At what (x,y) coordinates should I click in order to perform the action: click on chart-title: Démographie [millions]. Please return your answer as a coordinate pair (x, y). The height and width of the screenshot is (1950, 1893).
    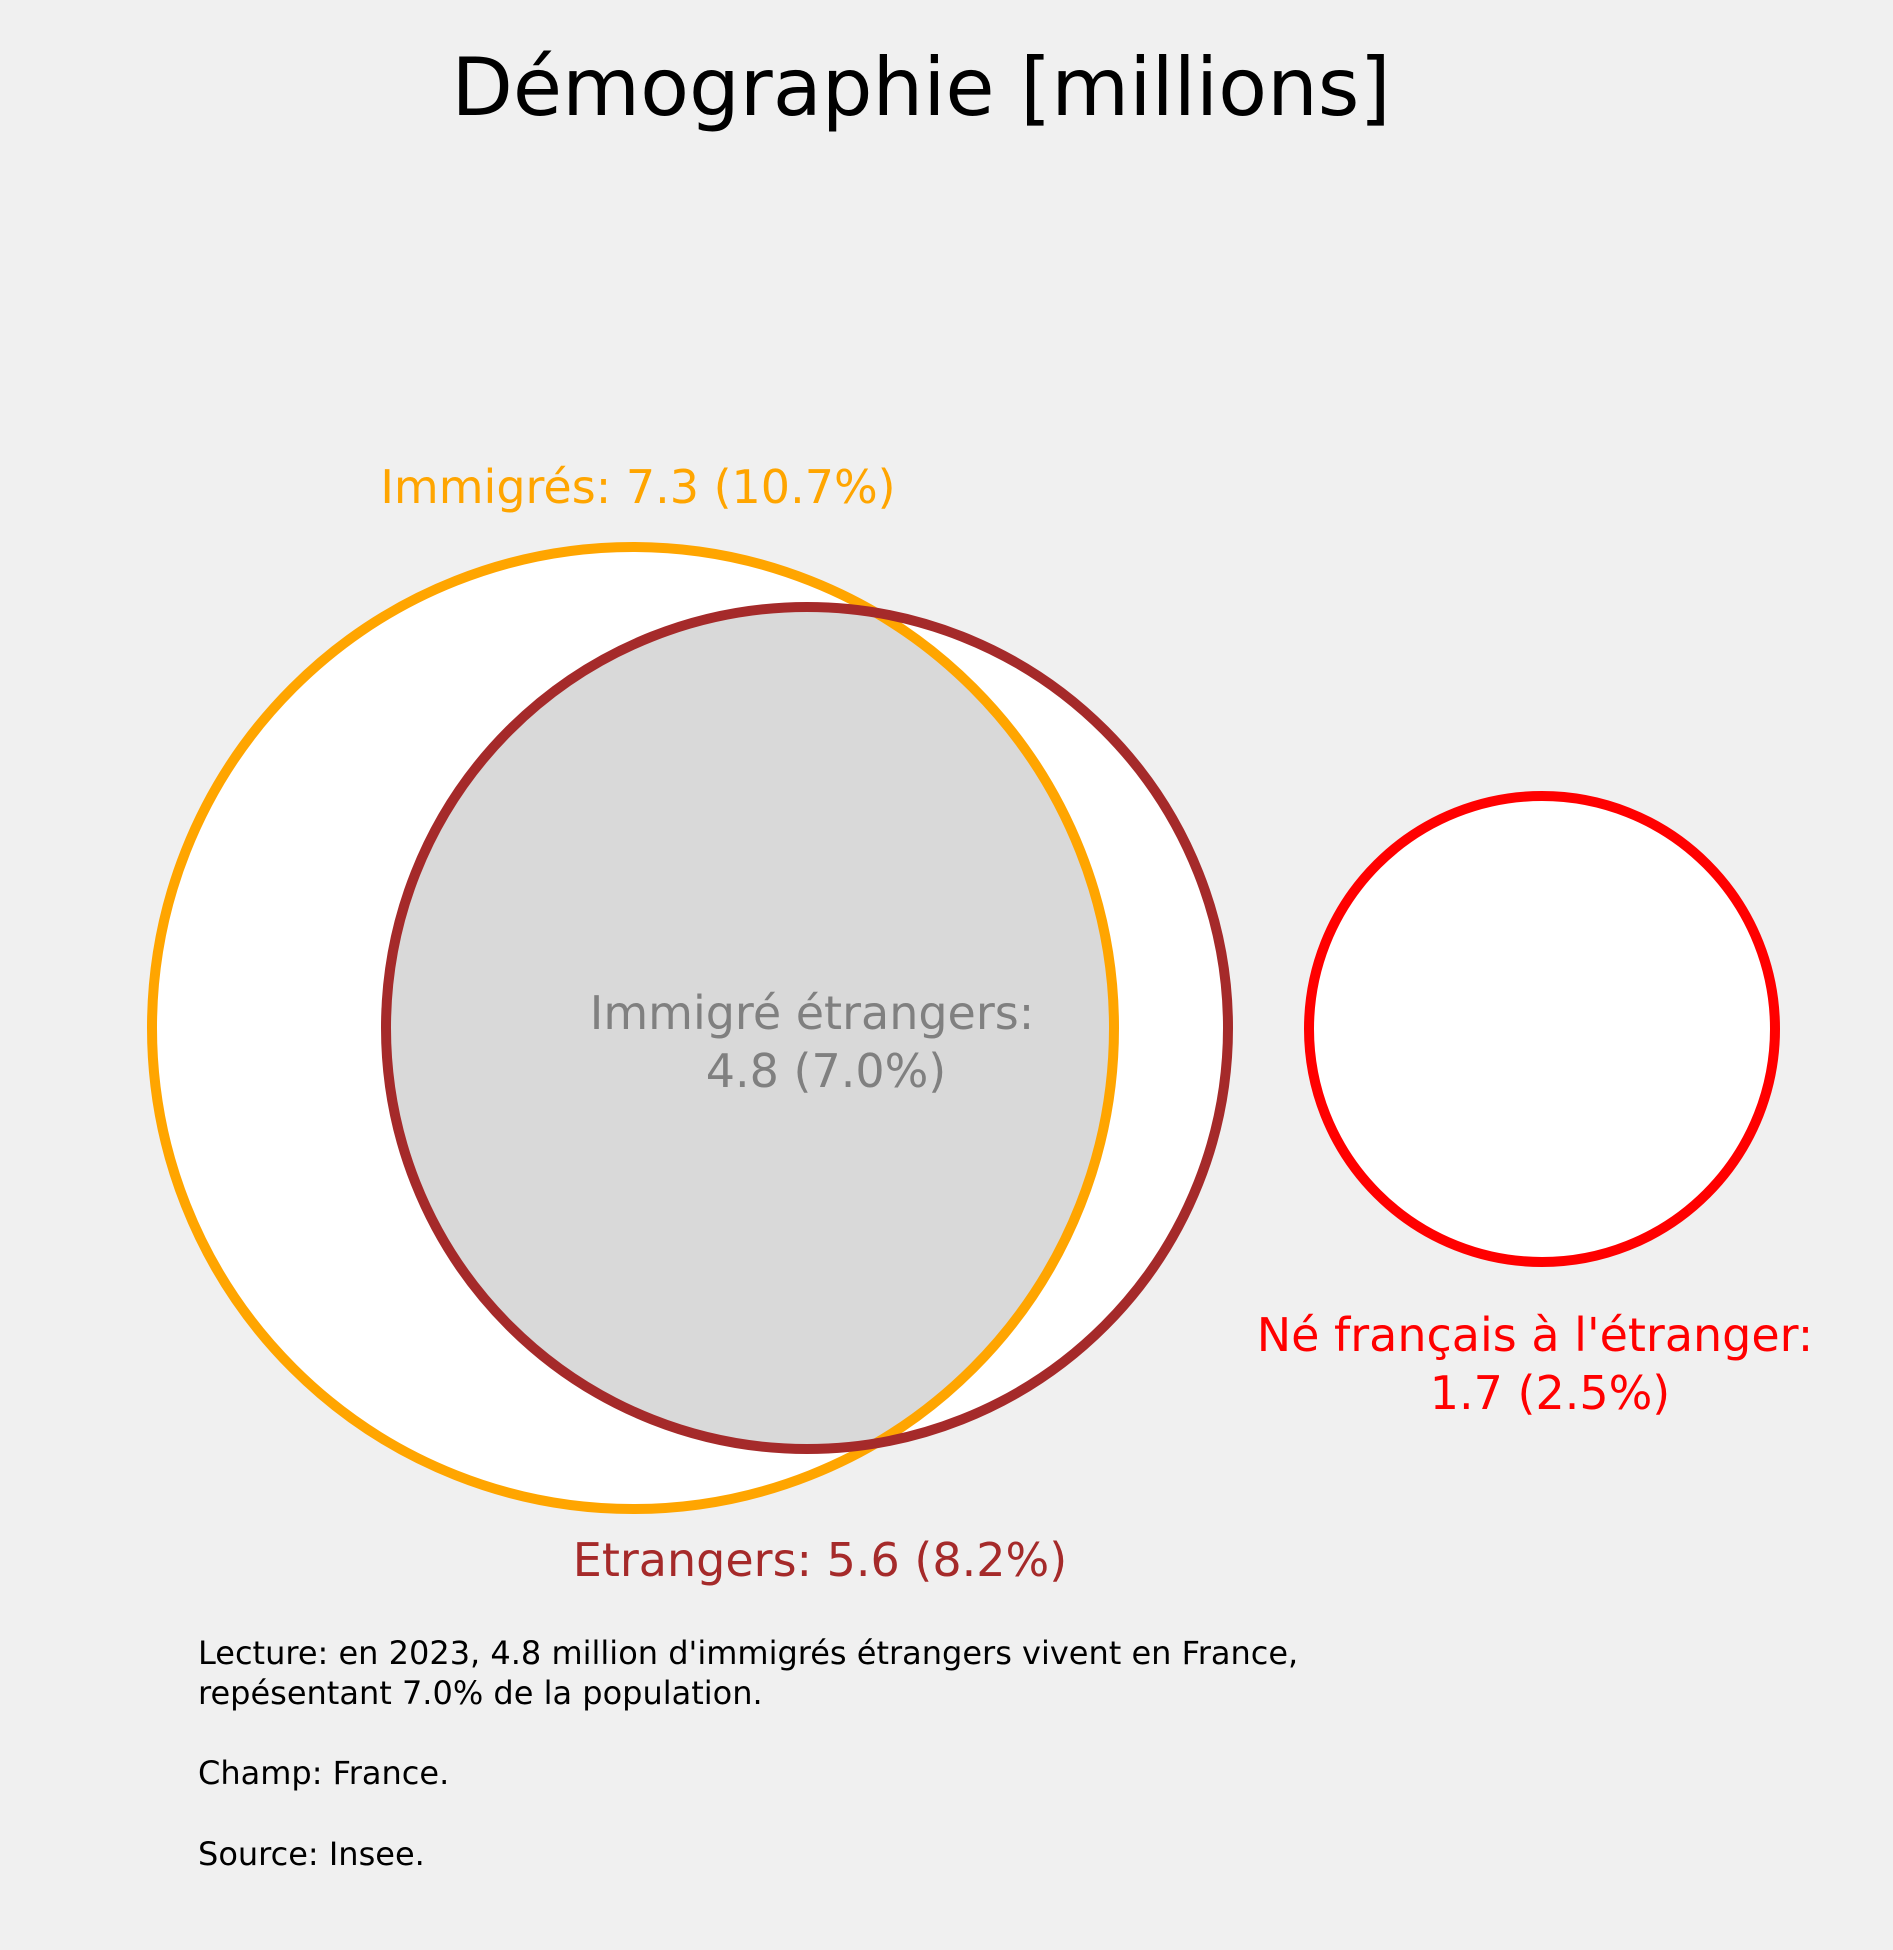
    Looking at the image, I should click on (920, 87).